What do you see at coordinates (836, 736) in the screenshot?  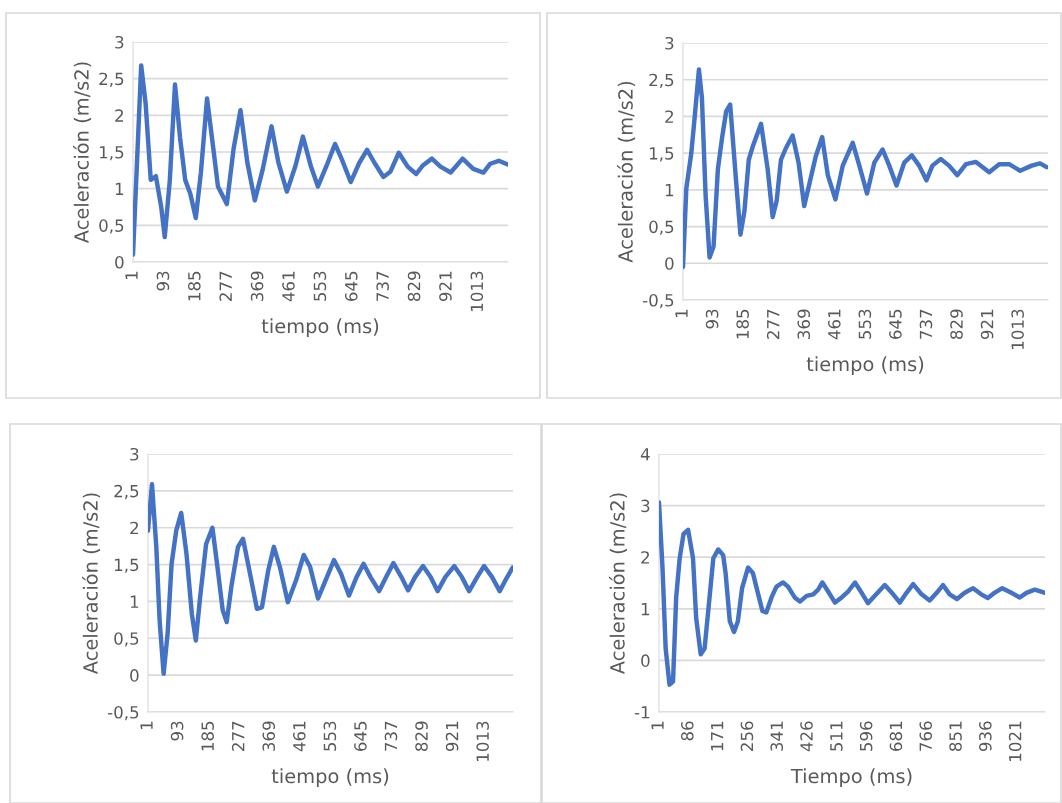 I see `x-tick-label: 511` at bounding box center [836, 736].